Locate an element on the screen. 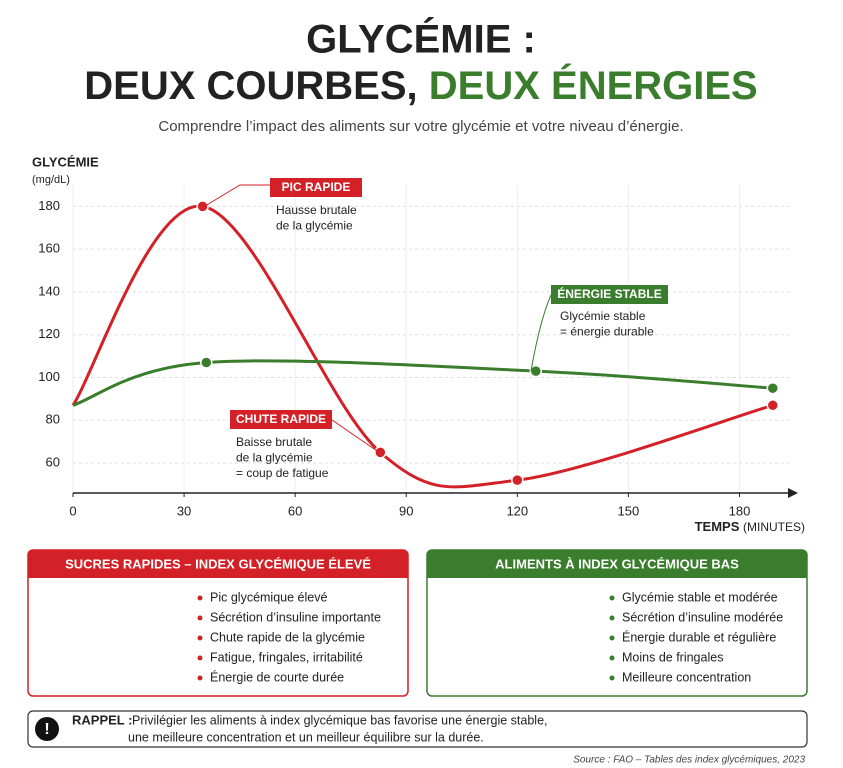 This screenshot has width=843, height=768. y-tick-label: 160 is located at coordinates (49, 248).